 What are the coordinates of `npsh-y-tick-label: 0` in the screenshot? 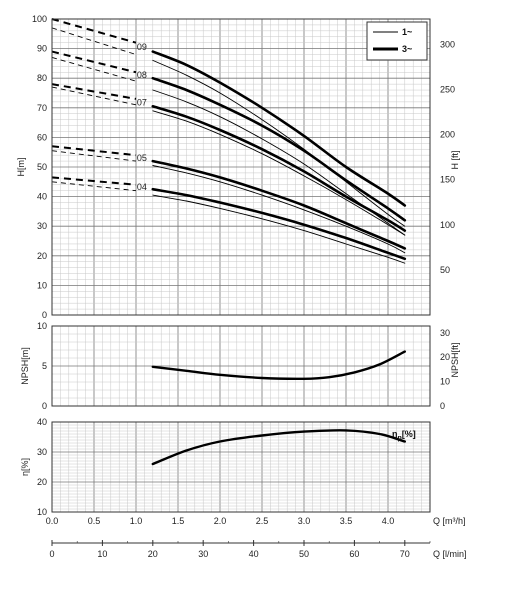 It's located at (44, 406).